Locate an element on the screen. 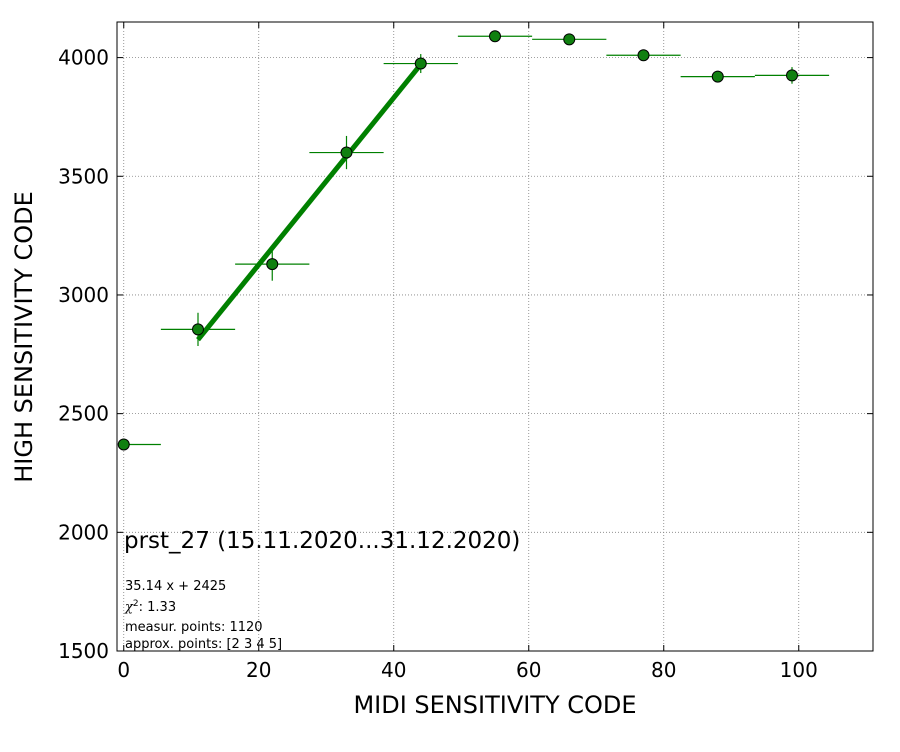  x-tick-label: 0 is located at coordinates (123, 670).